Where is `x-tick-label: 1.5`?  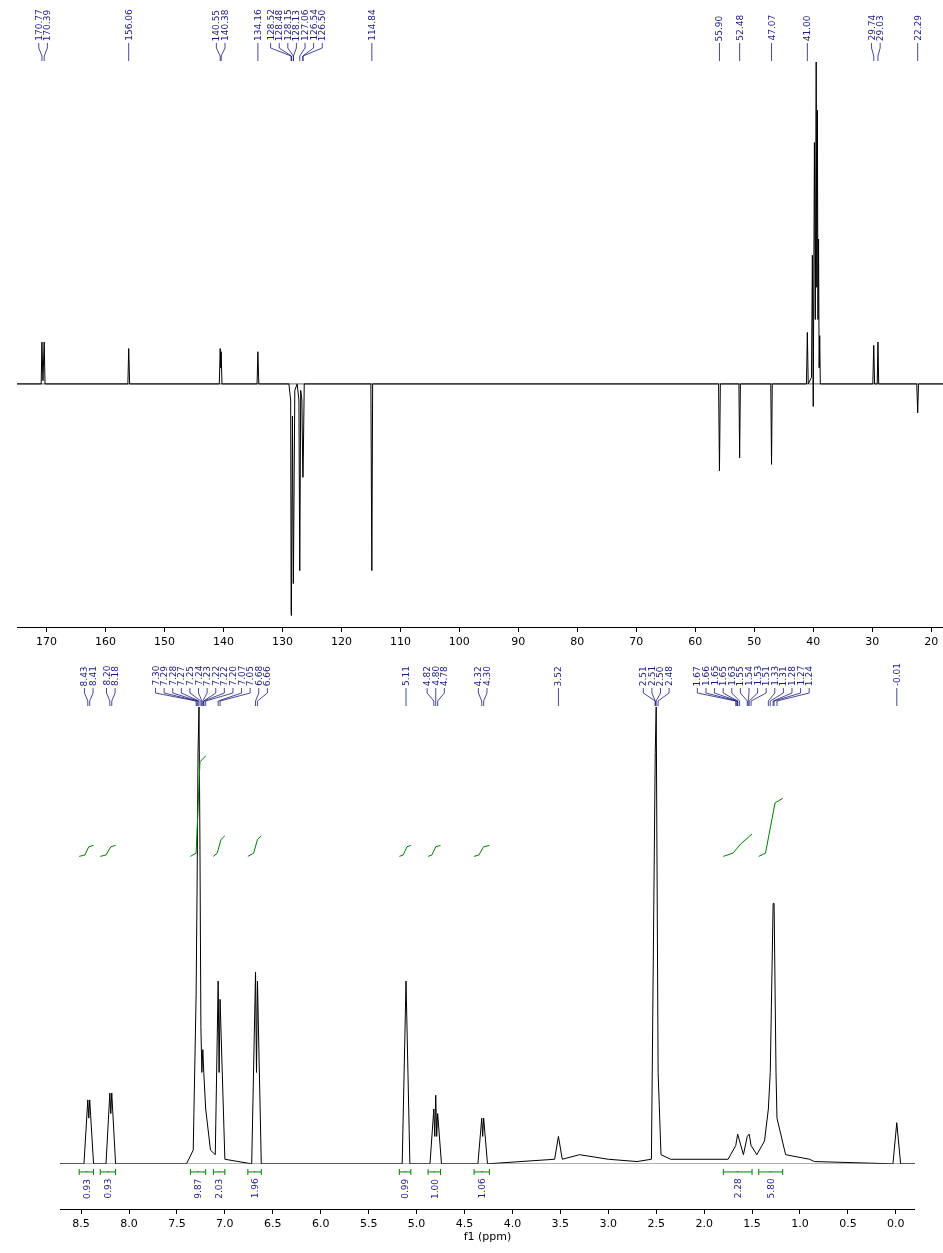 x-tick-label: 1.5 is located at coordinates (752, 1224).